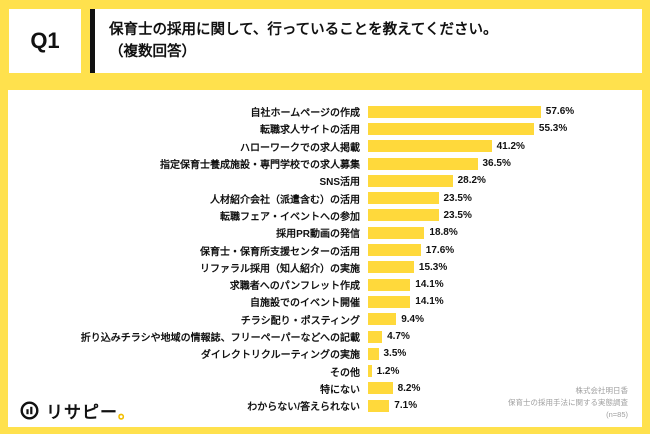 This screenshot has height=434, width=650. I want to click on risapi-logo-icon, so click(29, 410).